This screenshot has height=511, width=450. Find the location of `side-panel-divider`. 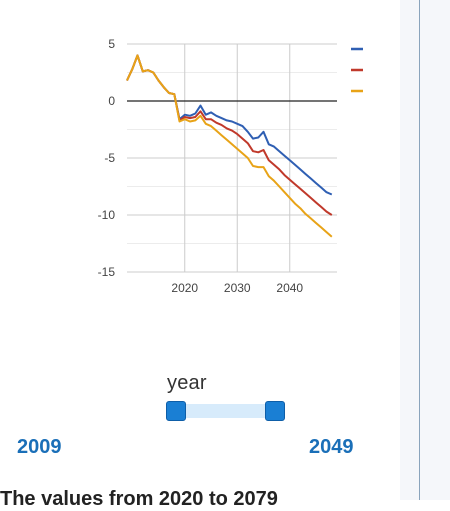

side-panel-divider is located at coordinates (419, 250).